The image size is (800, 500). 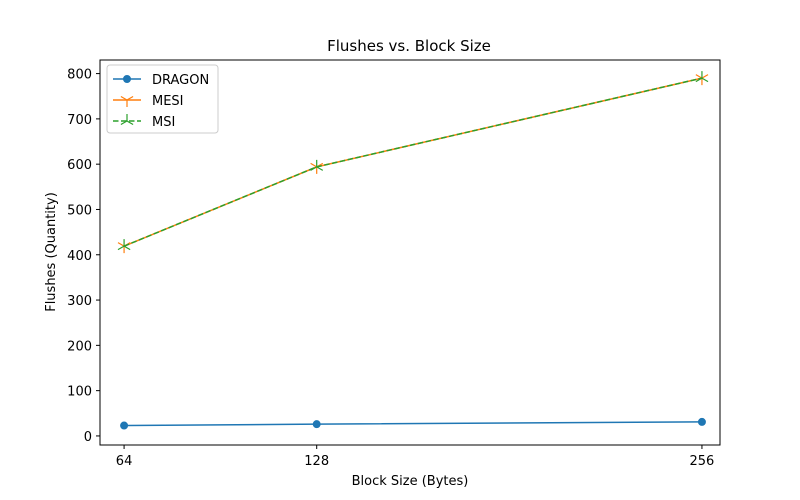 I want to click on legend-label-mesi: MESI, so click(x=168, y=101).